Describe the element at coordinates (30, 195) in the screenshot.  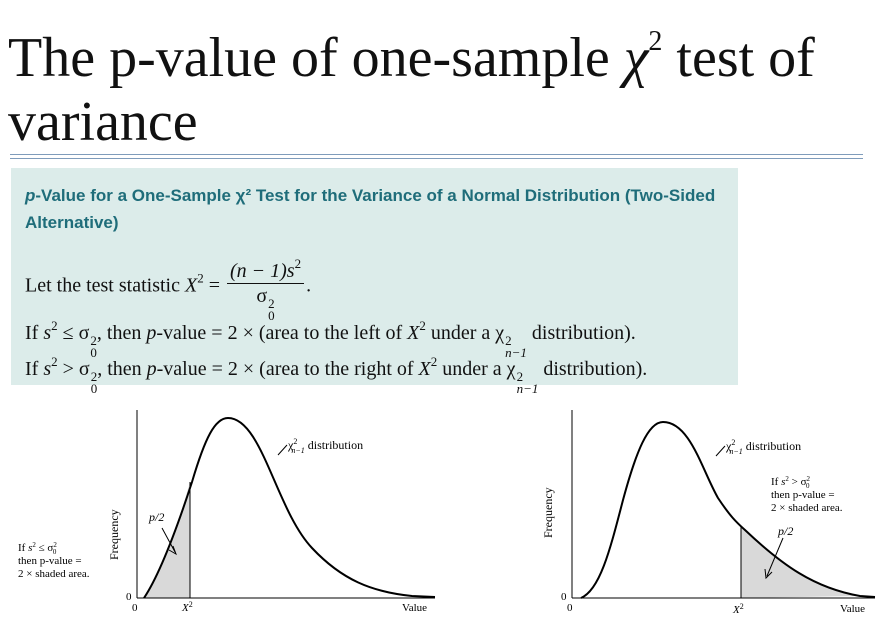
I see `box-heading-p: p` at that location.